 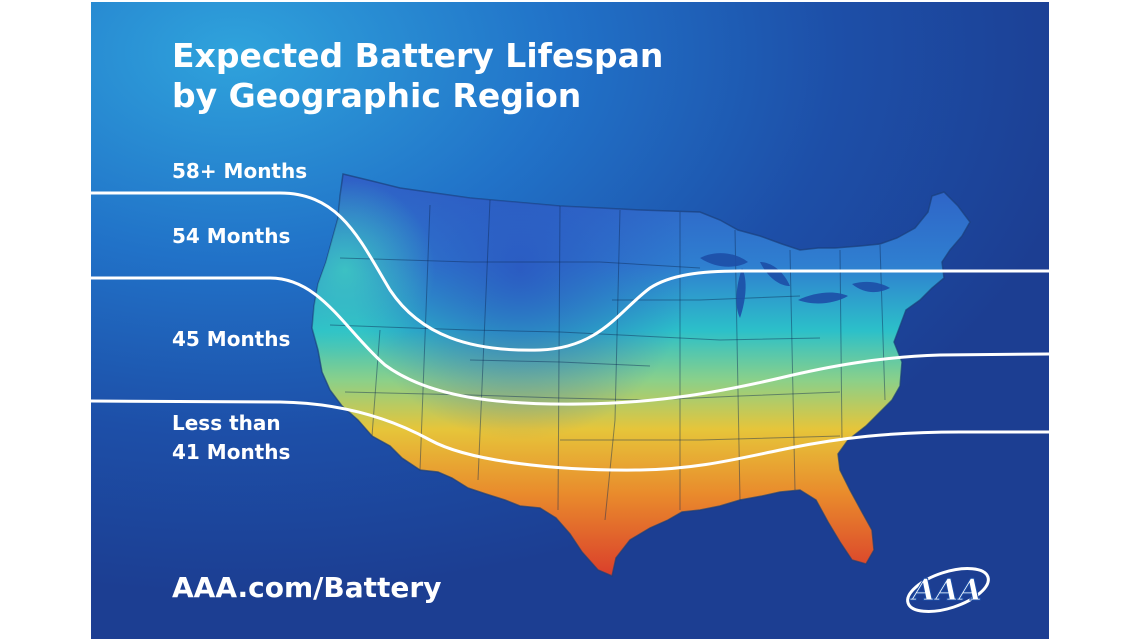 I want to click on aaa-logo-text: AAA, so click(x=945, y=590).